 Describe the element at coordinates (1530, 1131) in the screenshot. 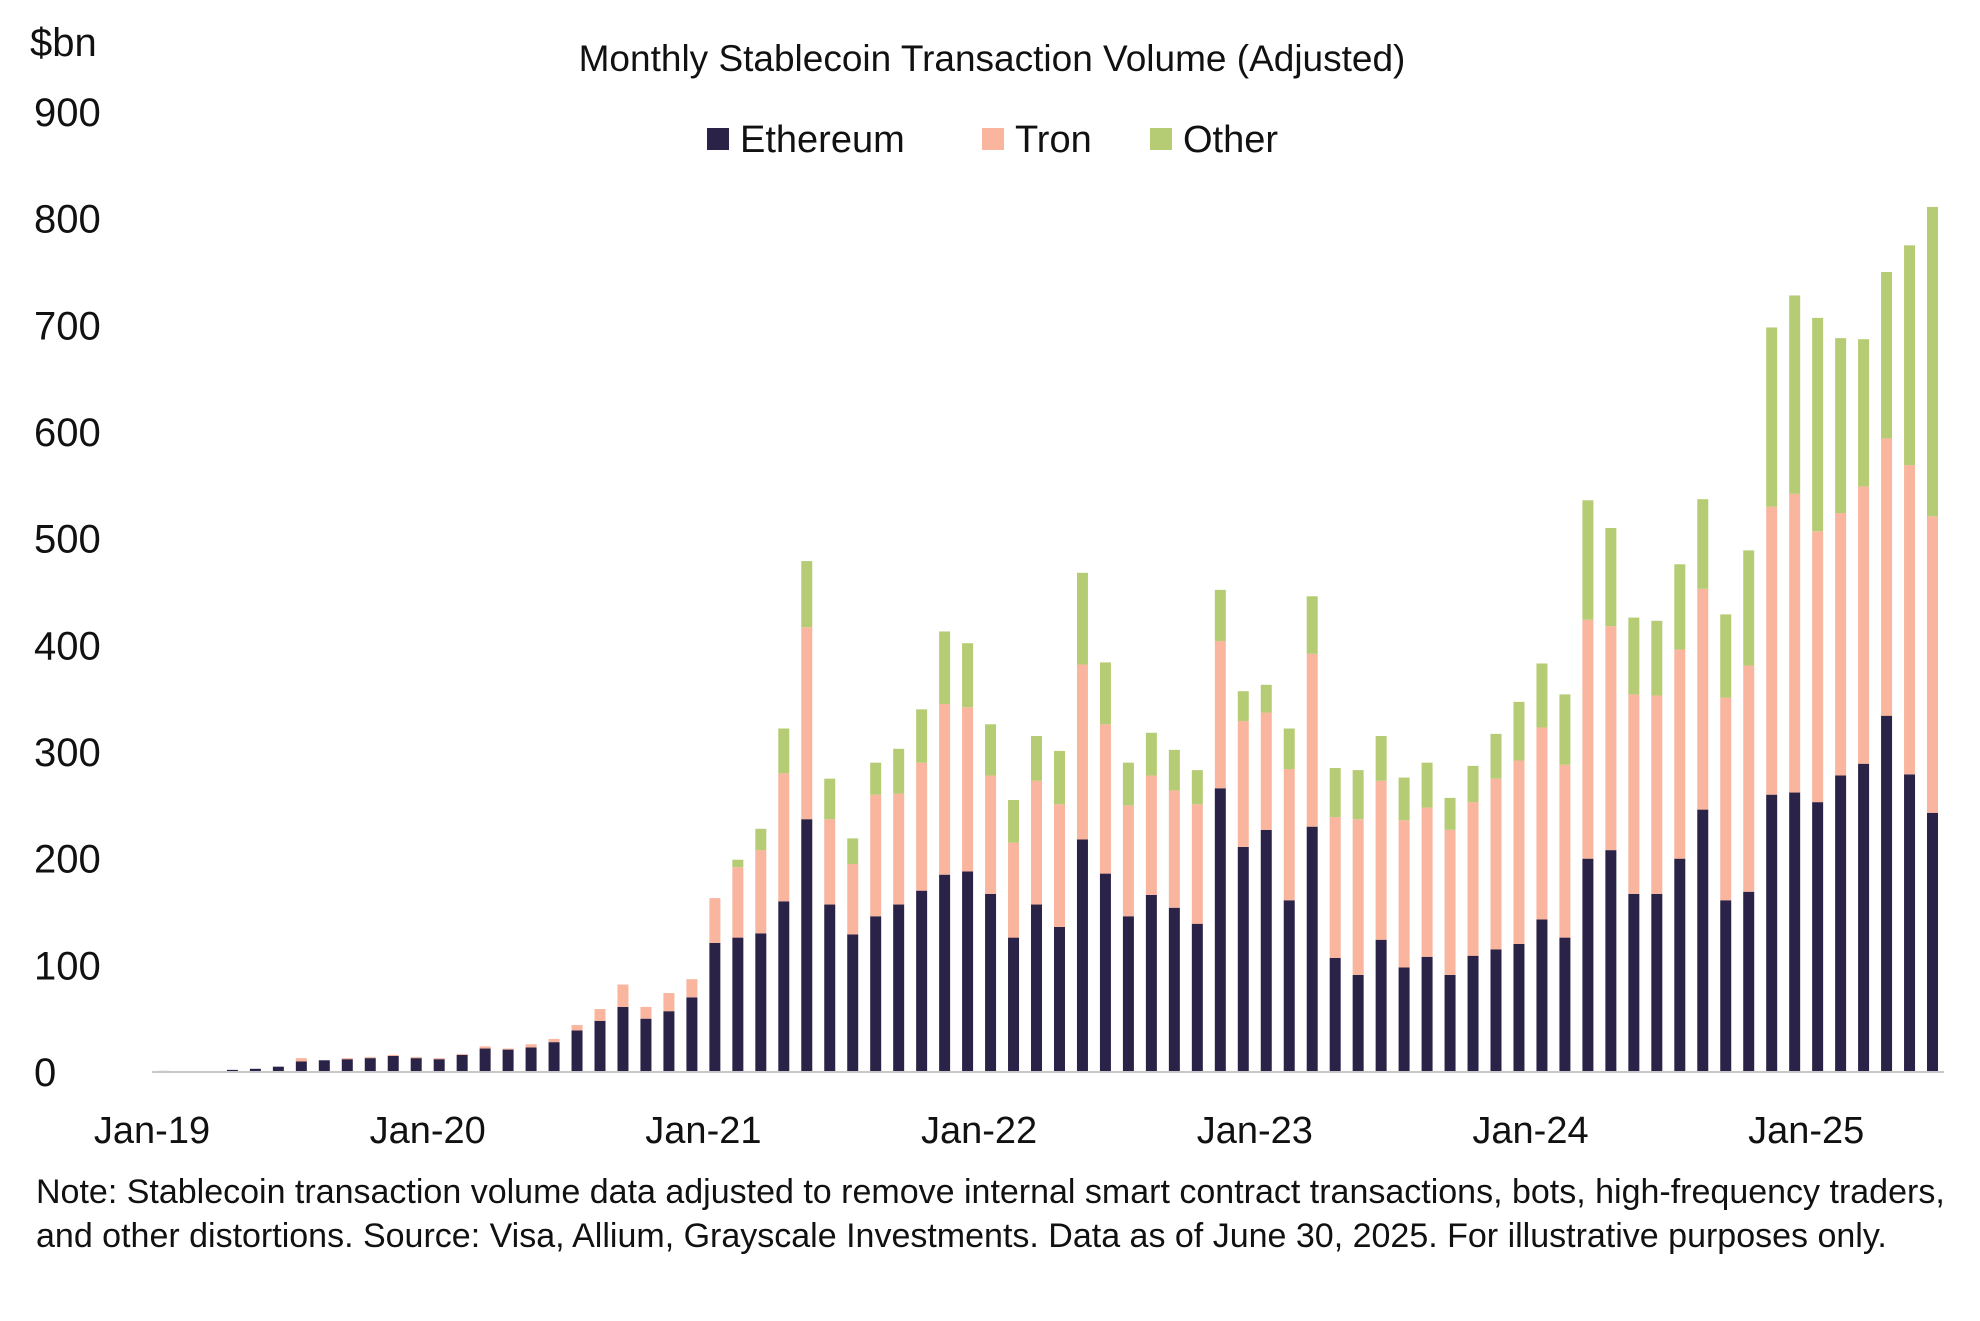

I see `x-tick-label: Jan-24` at that location.